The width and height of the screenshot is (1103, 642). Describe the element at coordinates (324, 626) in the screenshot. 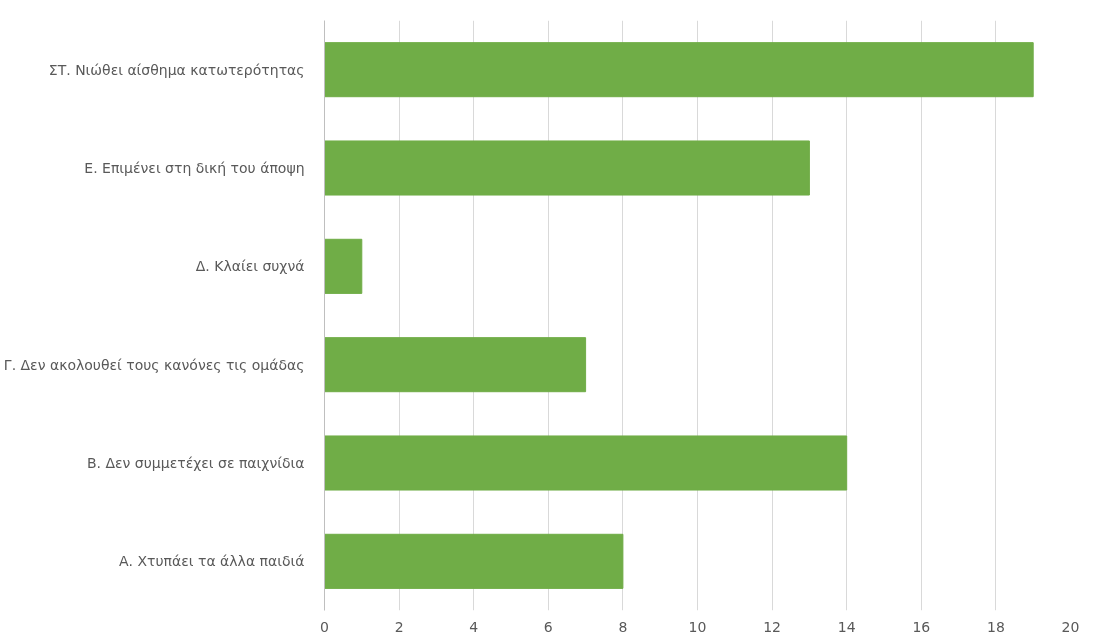

I see `x-tick-label: 0` at that location.